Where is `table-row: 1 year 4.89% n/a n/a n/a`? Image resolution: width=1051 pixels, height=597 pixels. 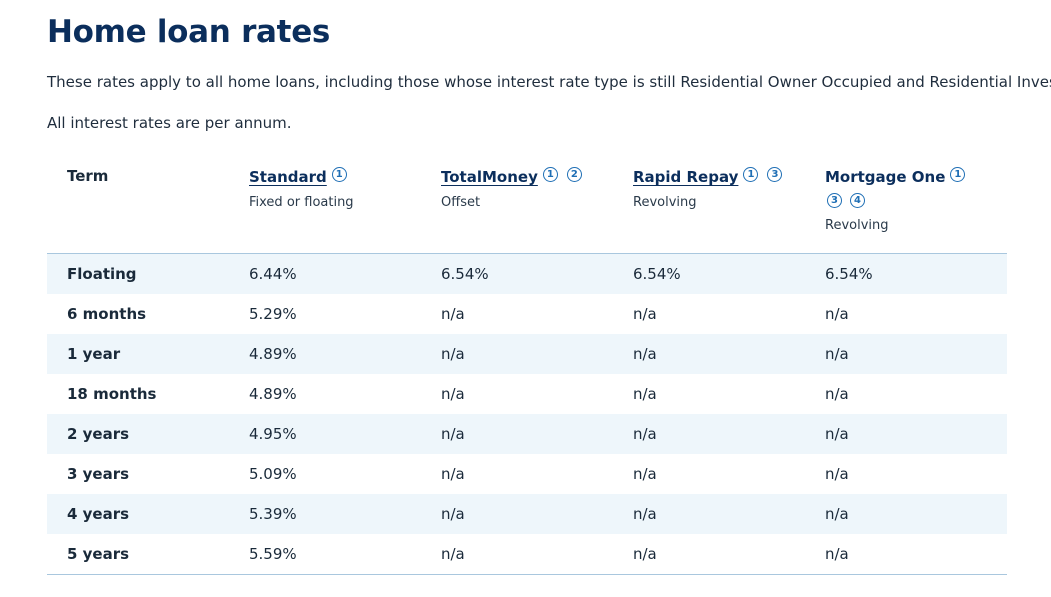
table-row: 1 year 4.89% n/a n/a n/a is located at coordinates (527, 354).